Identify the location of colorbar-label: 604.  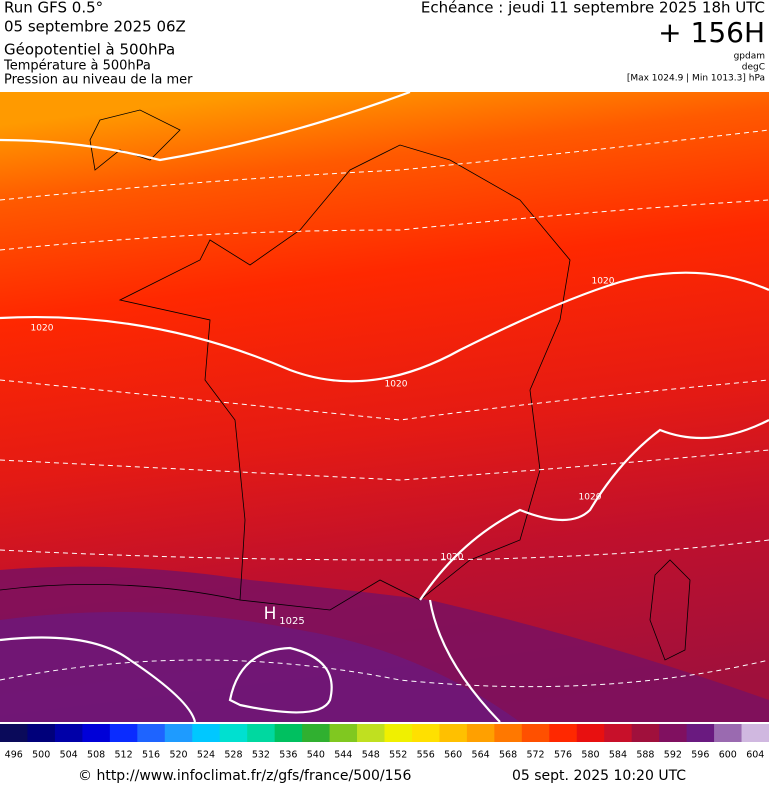
(755, 755).